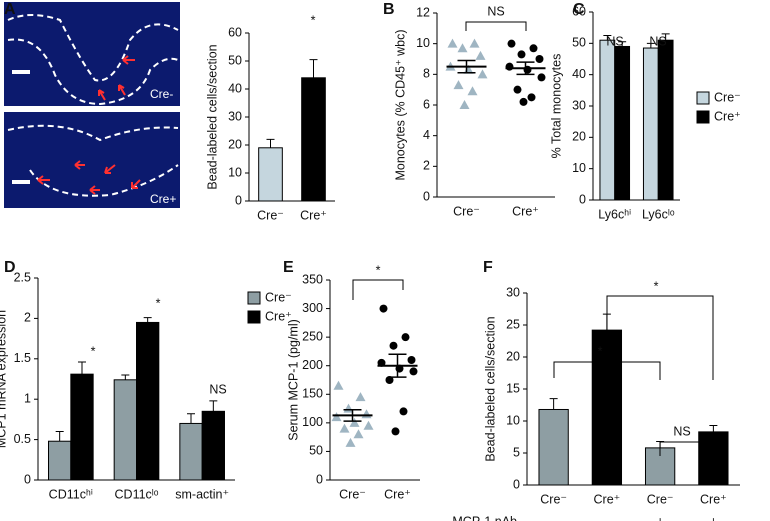  What do you see at coordinates (202, 494) in the screenshot?
I see `x-tick-label: sm-actin⁺` at bounding box center [202, 494].